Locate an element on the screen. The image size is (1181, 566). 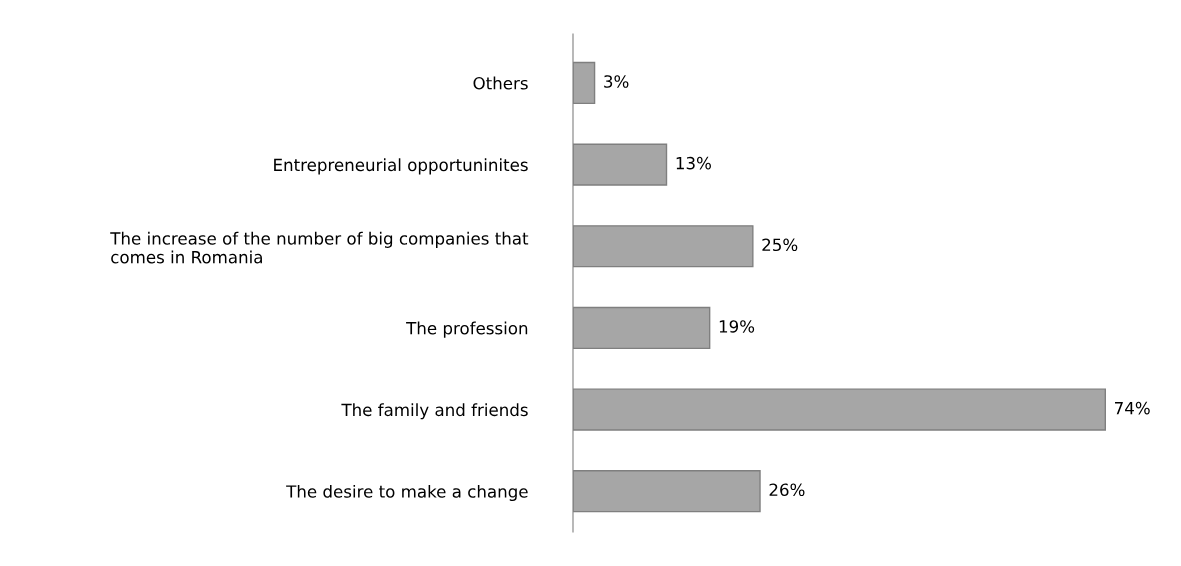
data-label: 13% is located at coordinates (693, 163).